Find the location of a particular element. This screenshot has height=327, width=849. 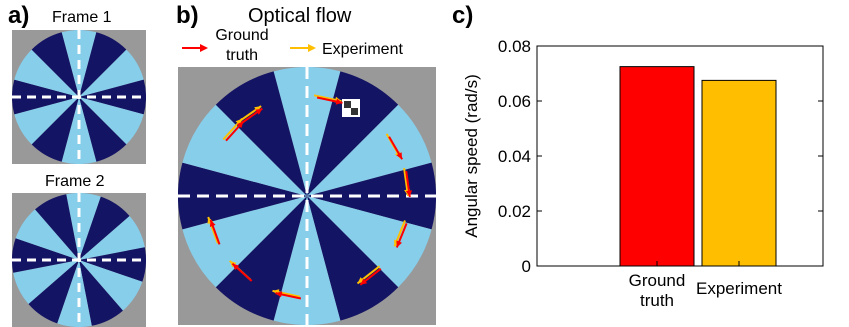

bar-experiment is located at coordinates (739, 173).